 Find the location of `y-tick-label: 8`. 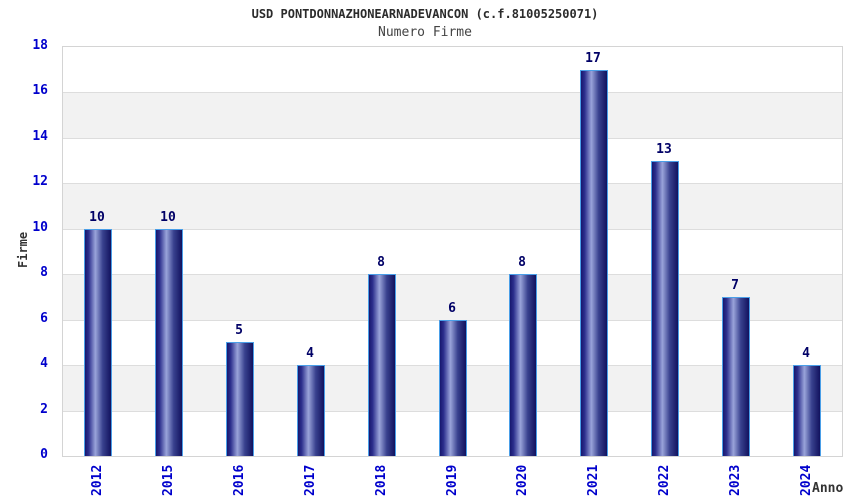

y-tick-label: 8 is located at coordinates (44, 273).